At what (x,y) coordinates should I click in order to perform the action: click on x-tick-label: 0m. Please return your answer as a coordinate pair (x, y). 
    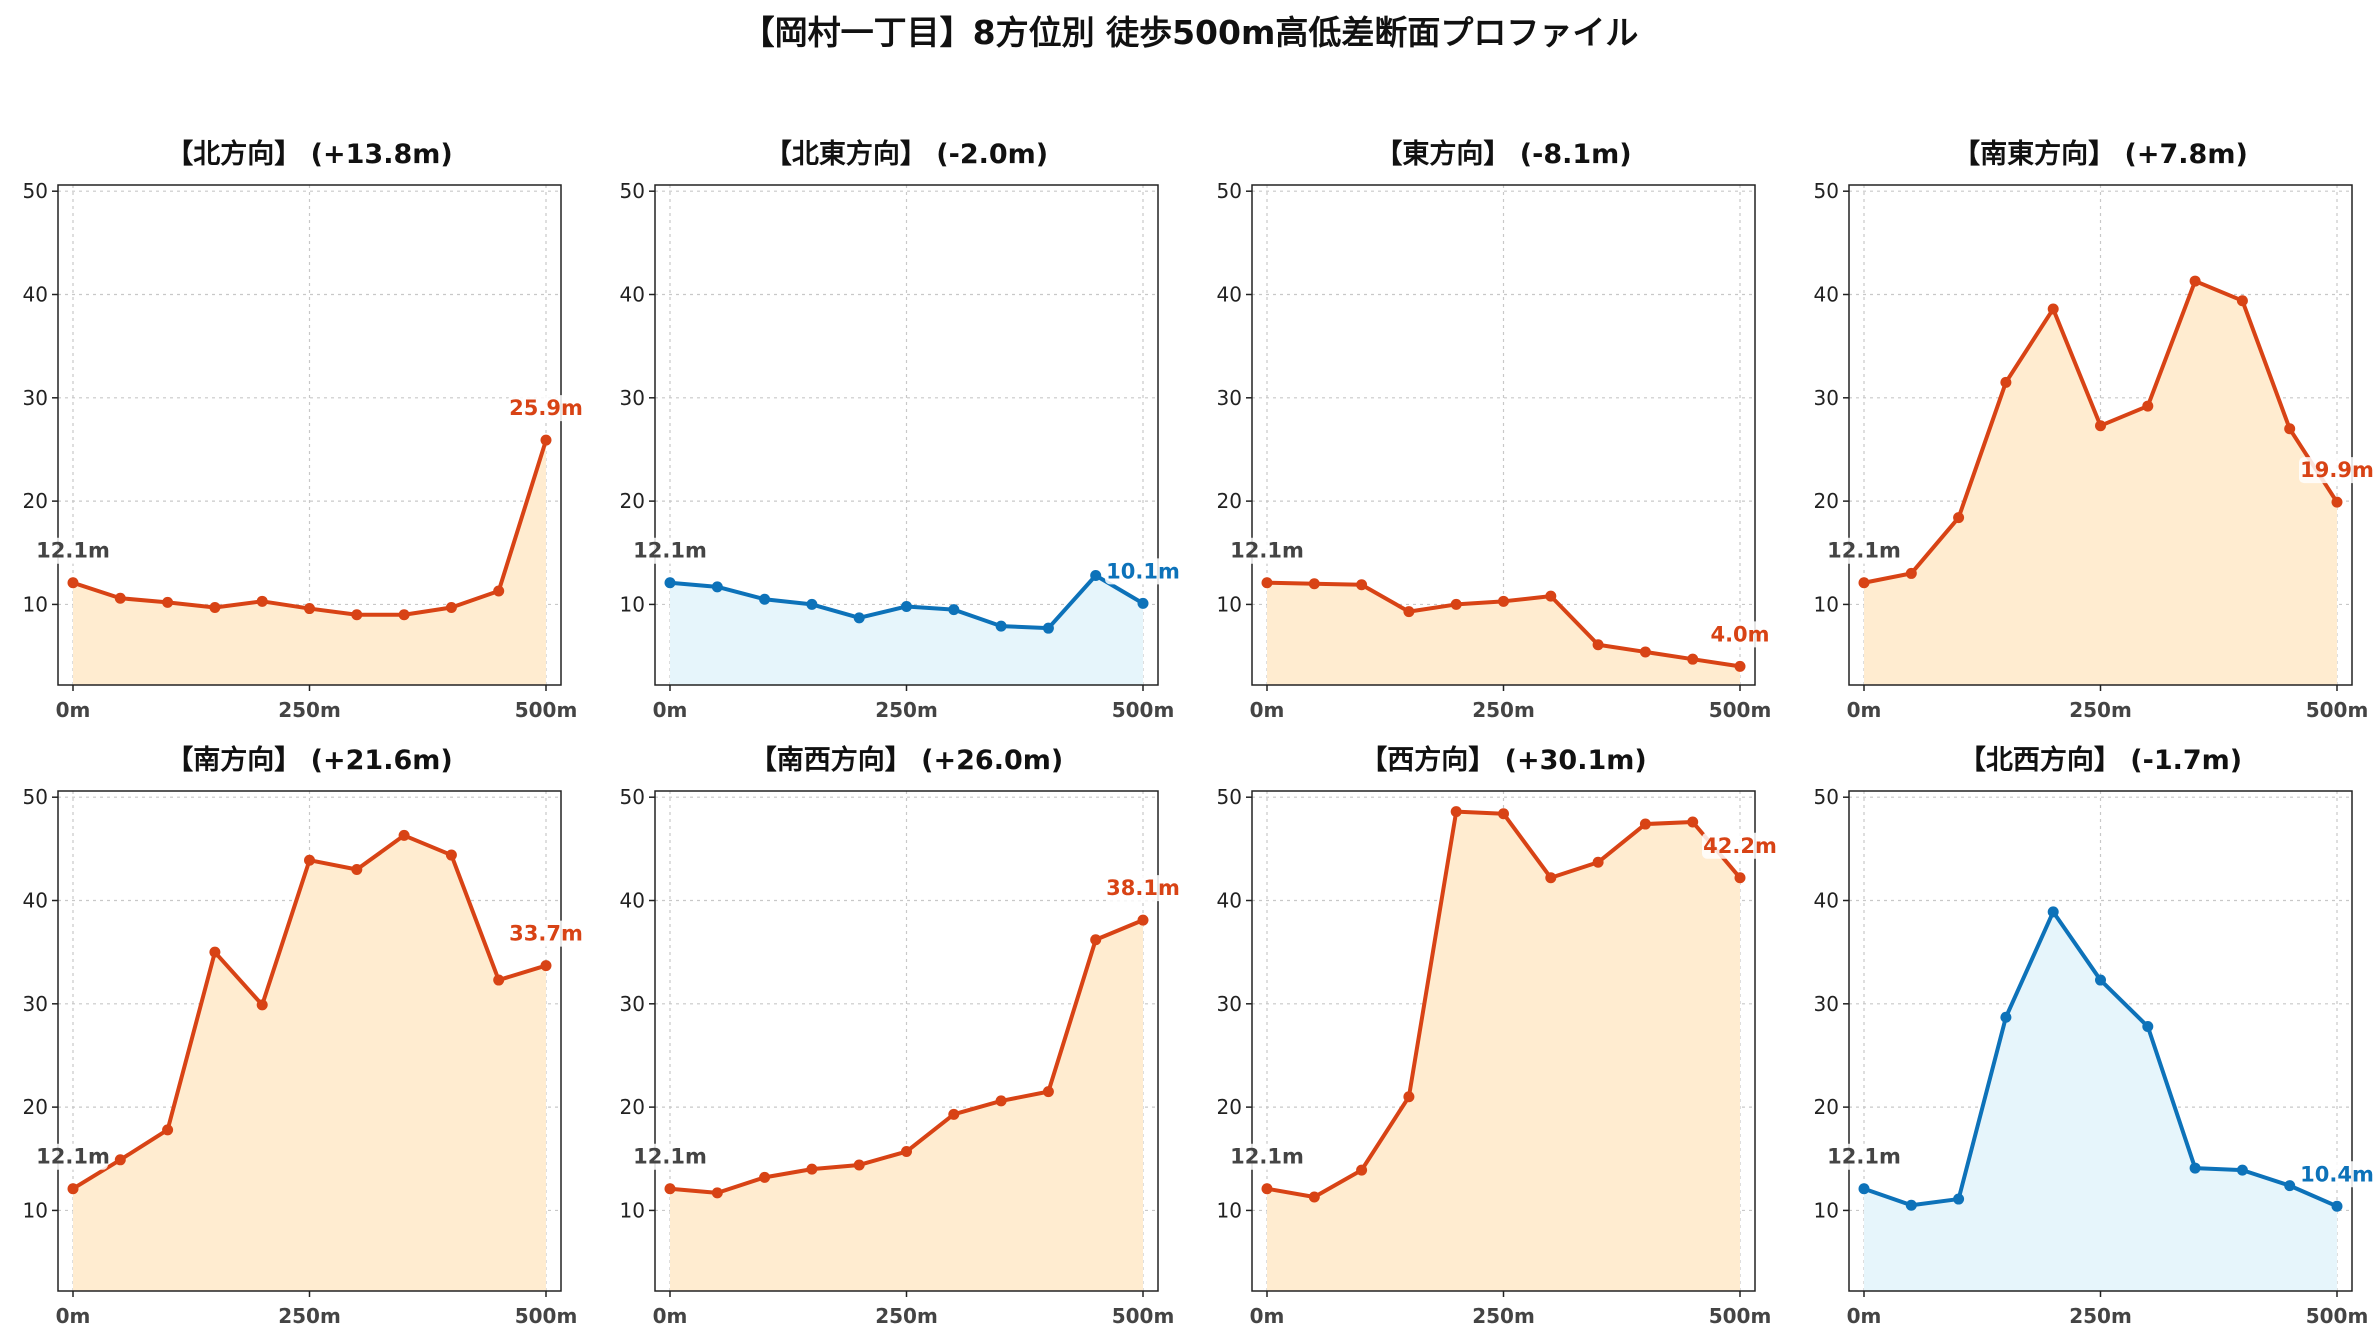
    Looking at the image, I should click on (1267, 710).